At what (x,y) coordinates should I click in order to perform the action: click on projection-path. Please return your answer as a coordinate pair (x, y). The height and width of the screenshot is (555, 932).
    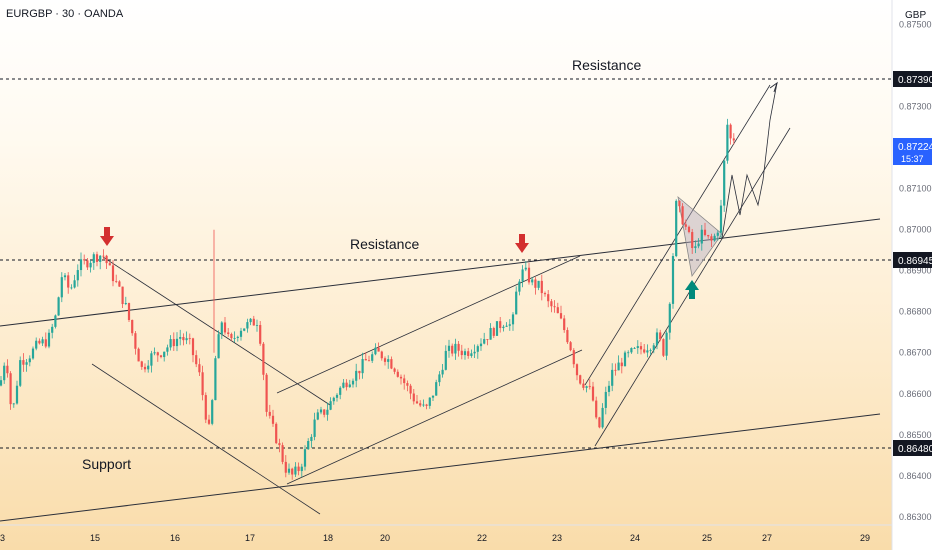
    Looking at the image, I should click on (749, 160).